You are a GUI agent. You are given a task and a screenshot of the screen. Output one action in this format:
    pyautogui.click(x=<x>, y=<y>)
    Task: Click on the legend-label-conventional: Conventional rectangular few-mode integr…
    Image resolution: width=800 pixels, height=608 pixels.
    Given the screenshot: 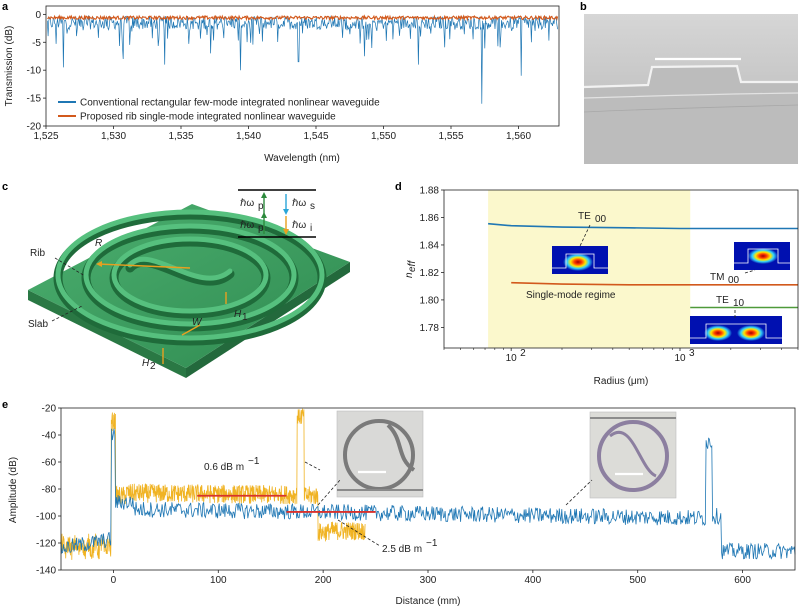 What is the action you would take?
    pyautogui.click(x=230, y=103)
    